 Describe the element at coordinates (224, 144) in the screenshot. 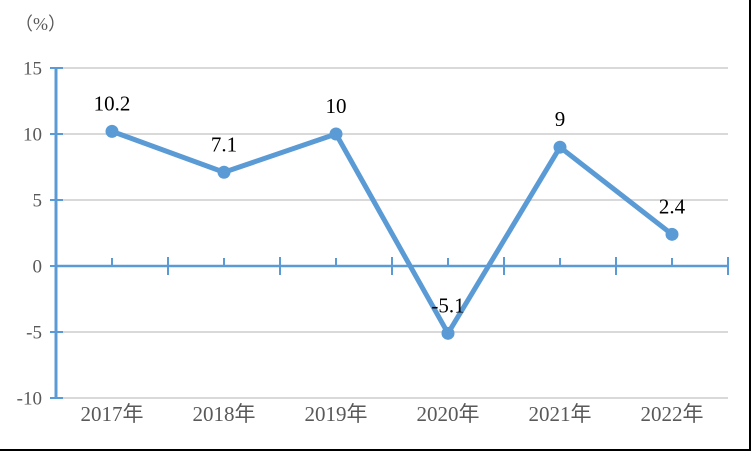

I see `data-label: 7.1` at that location.